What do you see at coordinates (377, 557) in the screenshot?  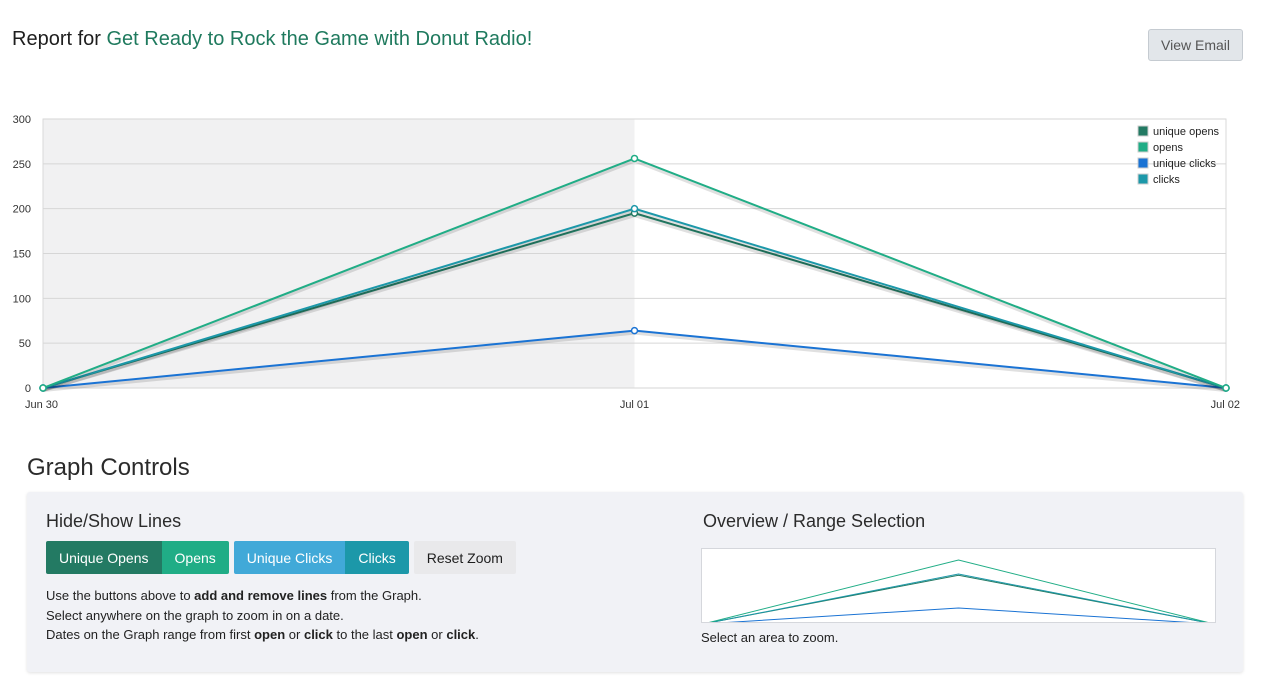 I see `clicks-button: Clicks` at bounding box center [377, 557].